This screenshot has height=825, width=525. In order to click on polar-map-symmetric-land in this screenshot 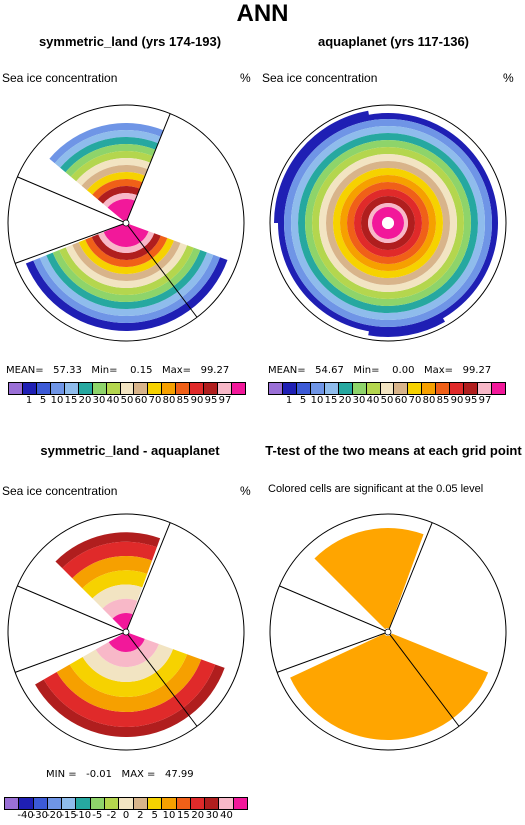, I will do `click(126, 223)`.